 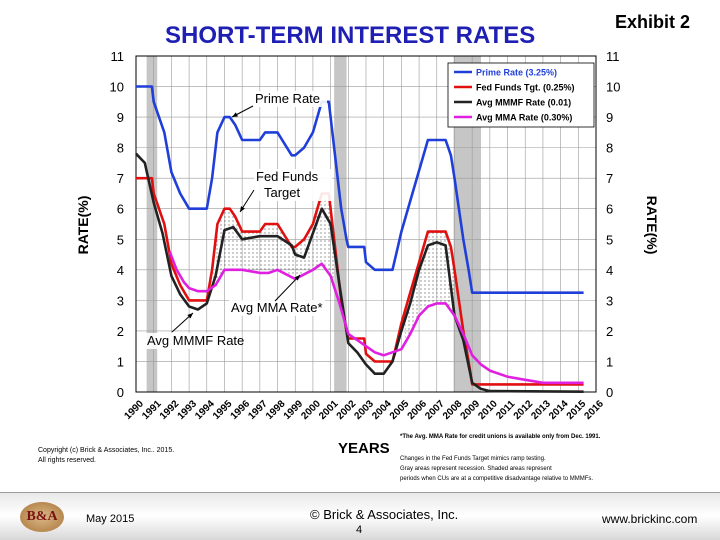 What do you see at coordinates (516, 73) in the screenshot?
I see `legend-entry: Prime Rate (3.25%)` at bounding box center [516, 73].